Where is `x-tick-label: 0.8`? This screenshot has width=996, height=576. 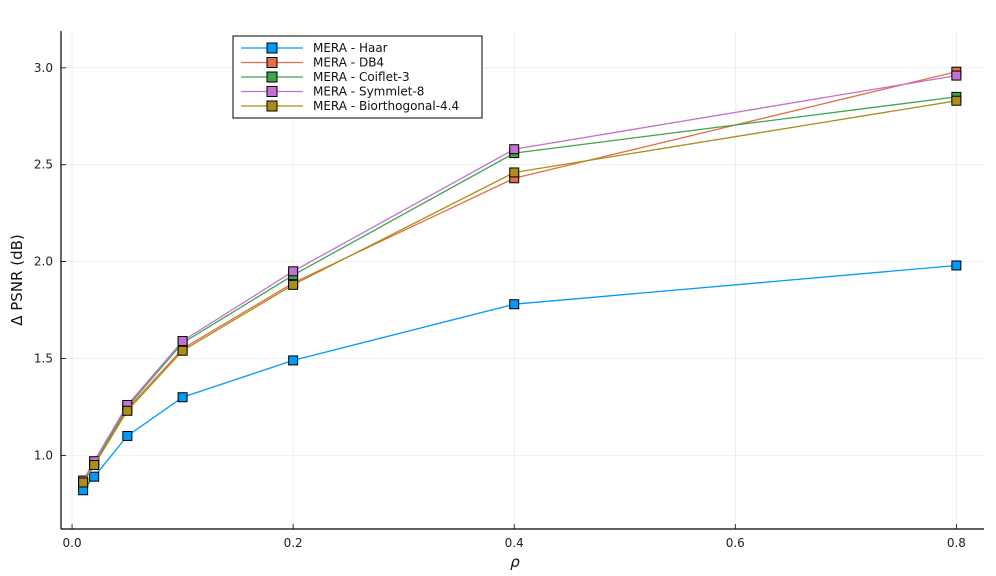
x-tick-label: 0.8 is located at coordinates (956, 543).